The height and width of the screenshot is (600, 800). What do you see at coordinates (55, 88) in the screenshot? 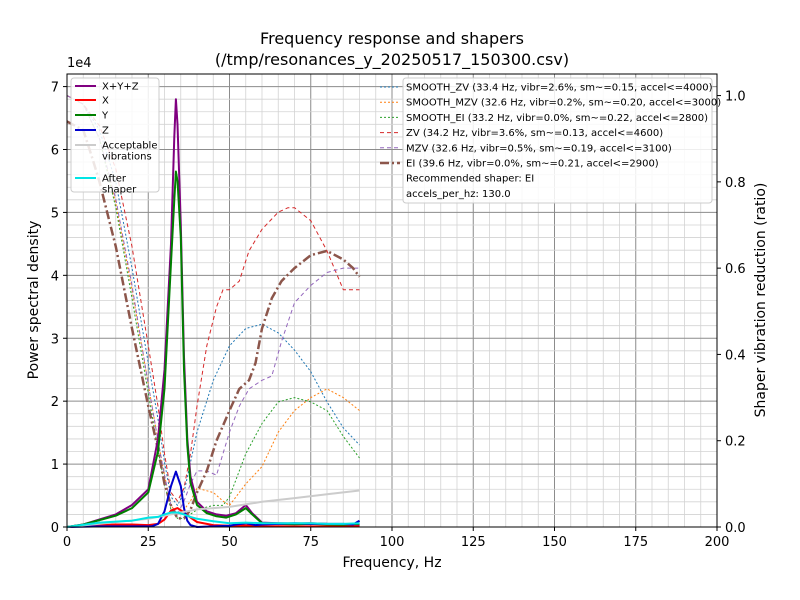
I see `y-tick-label: 7` at bounding box center [55, 88].